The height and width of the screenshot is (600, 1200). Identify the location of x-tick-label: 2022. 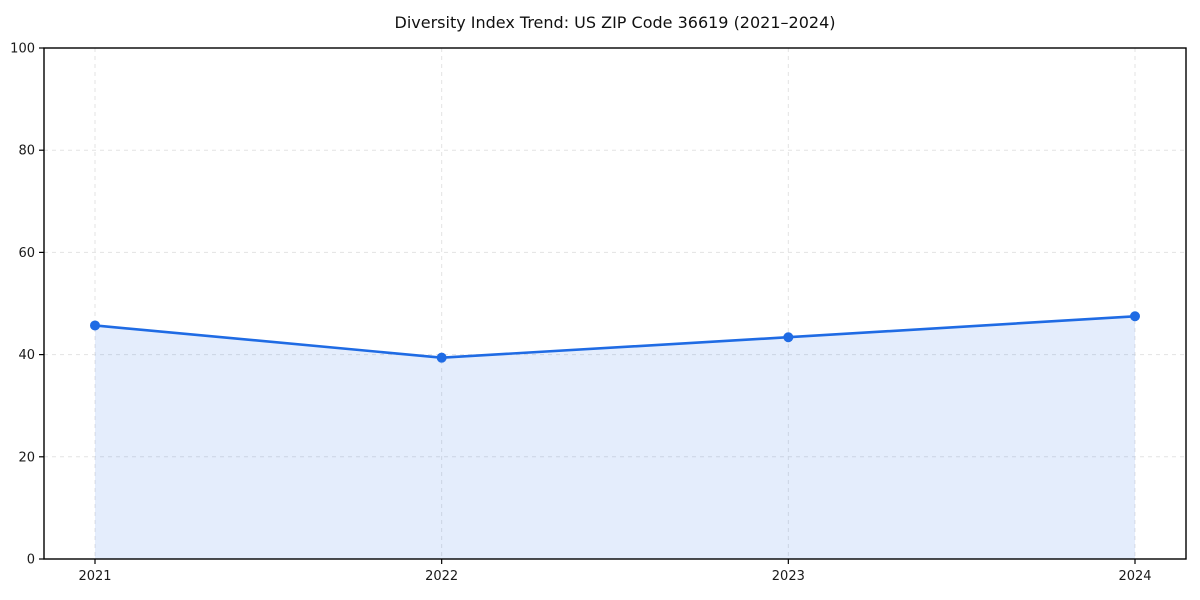
(441, 576).